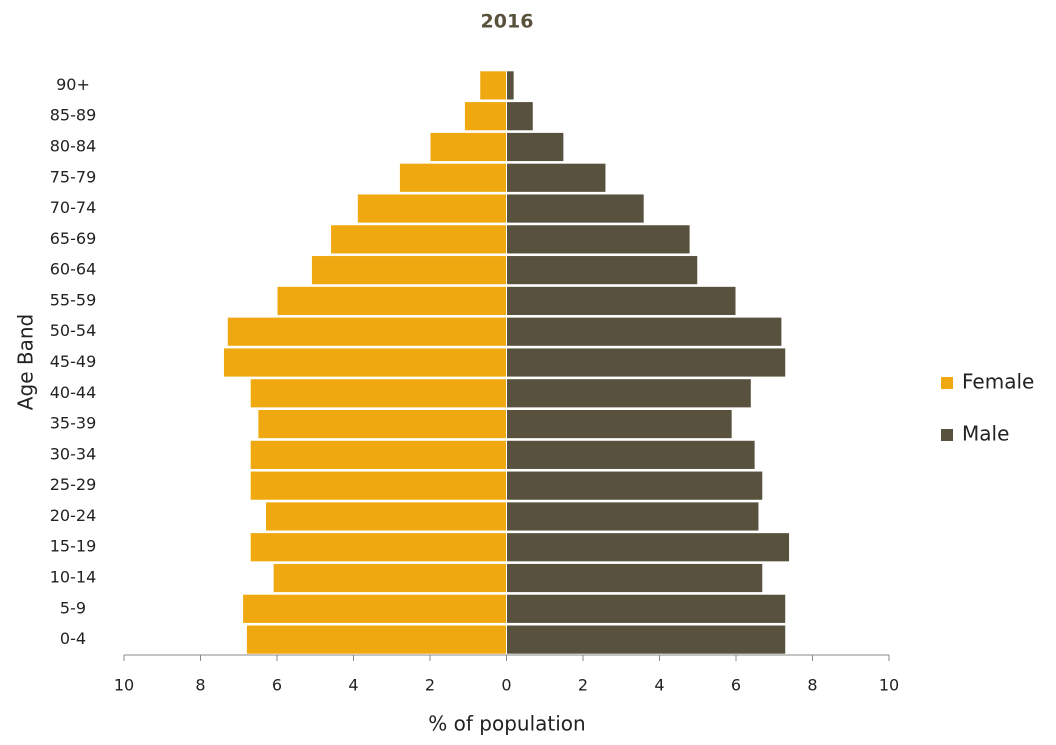 This screenshot has width=1056, height=745. What do you see at coordinates (73, 453) in the screenshot?
I see `y-tick-label: 30-34` at bounding box center [73, 453].